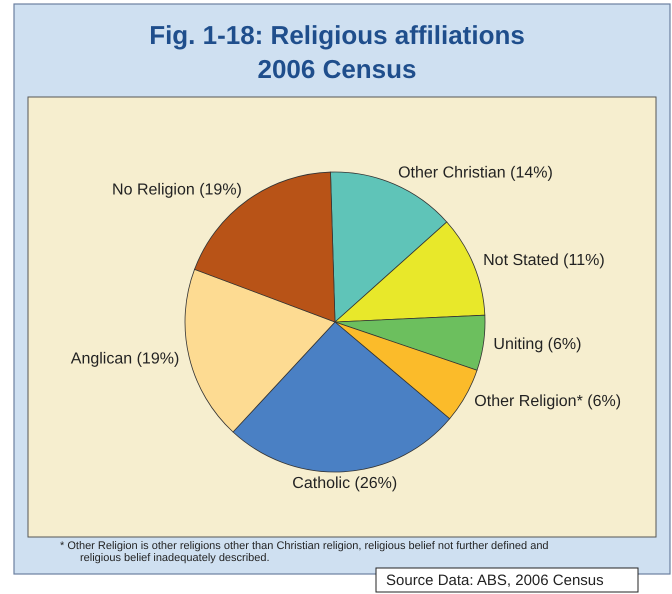  I want to click on slice-label: Uniting (6%), so click(537, 345).